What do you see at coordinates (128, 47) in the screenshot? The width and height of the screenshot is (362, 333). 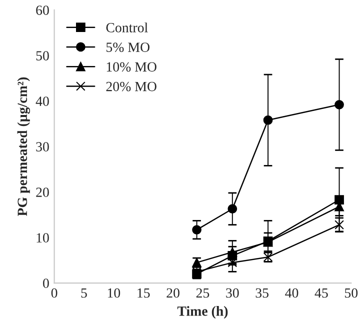 I see `legend-label: 5% MO` at bounding box center [128, 47].